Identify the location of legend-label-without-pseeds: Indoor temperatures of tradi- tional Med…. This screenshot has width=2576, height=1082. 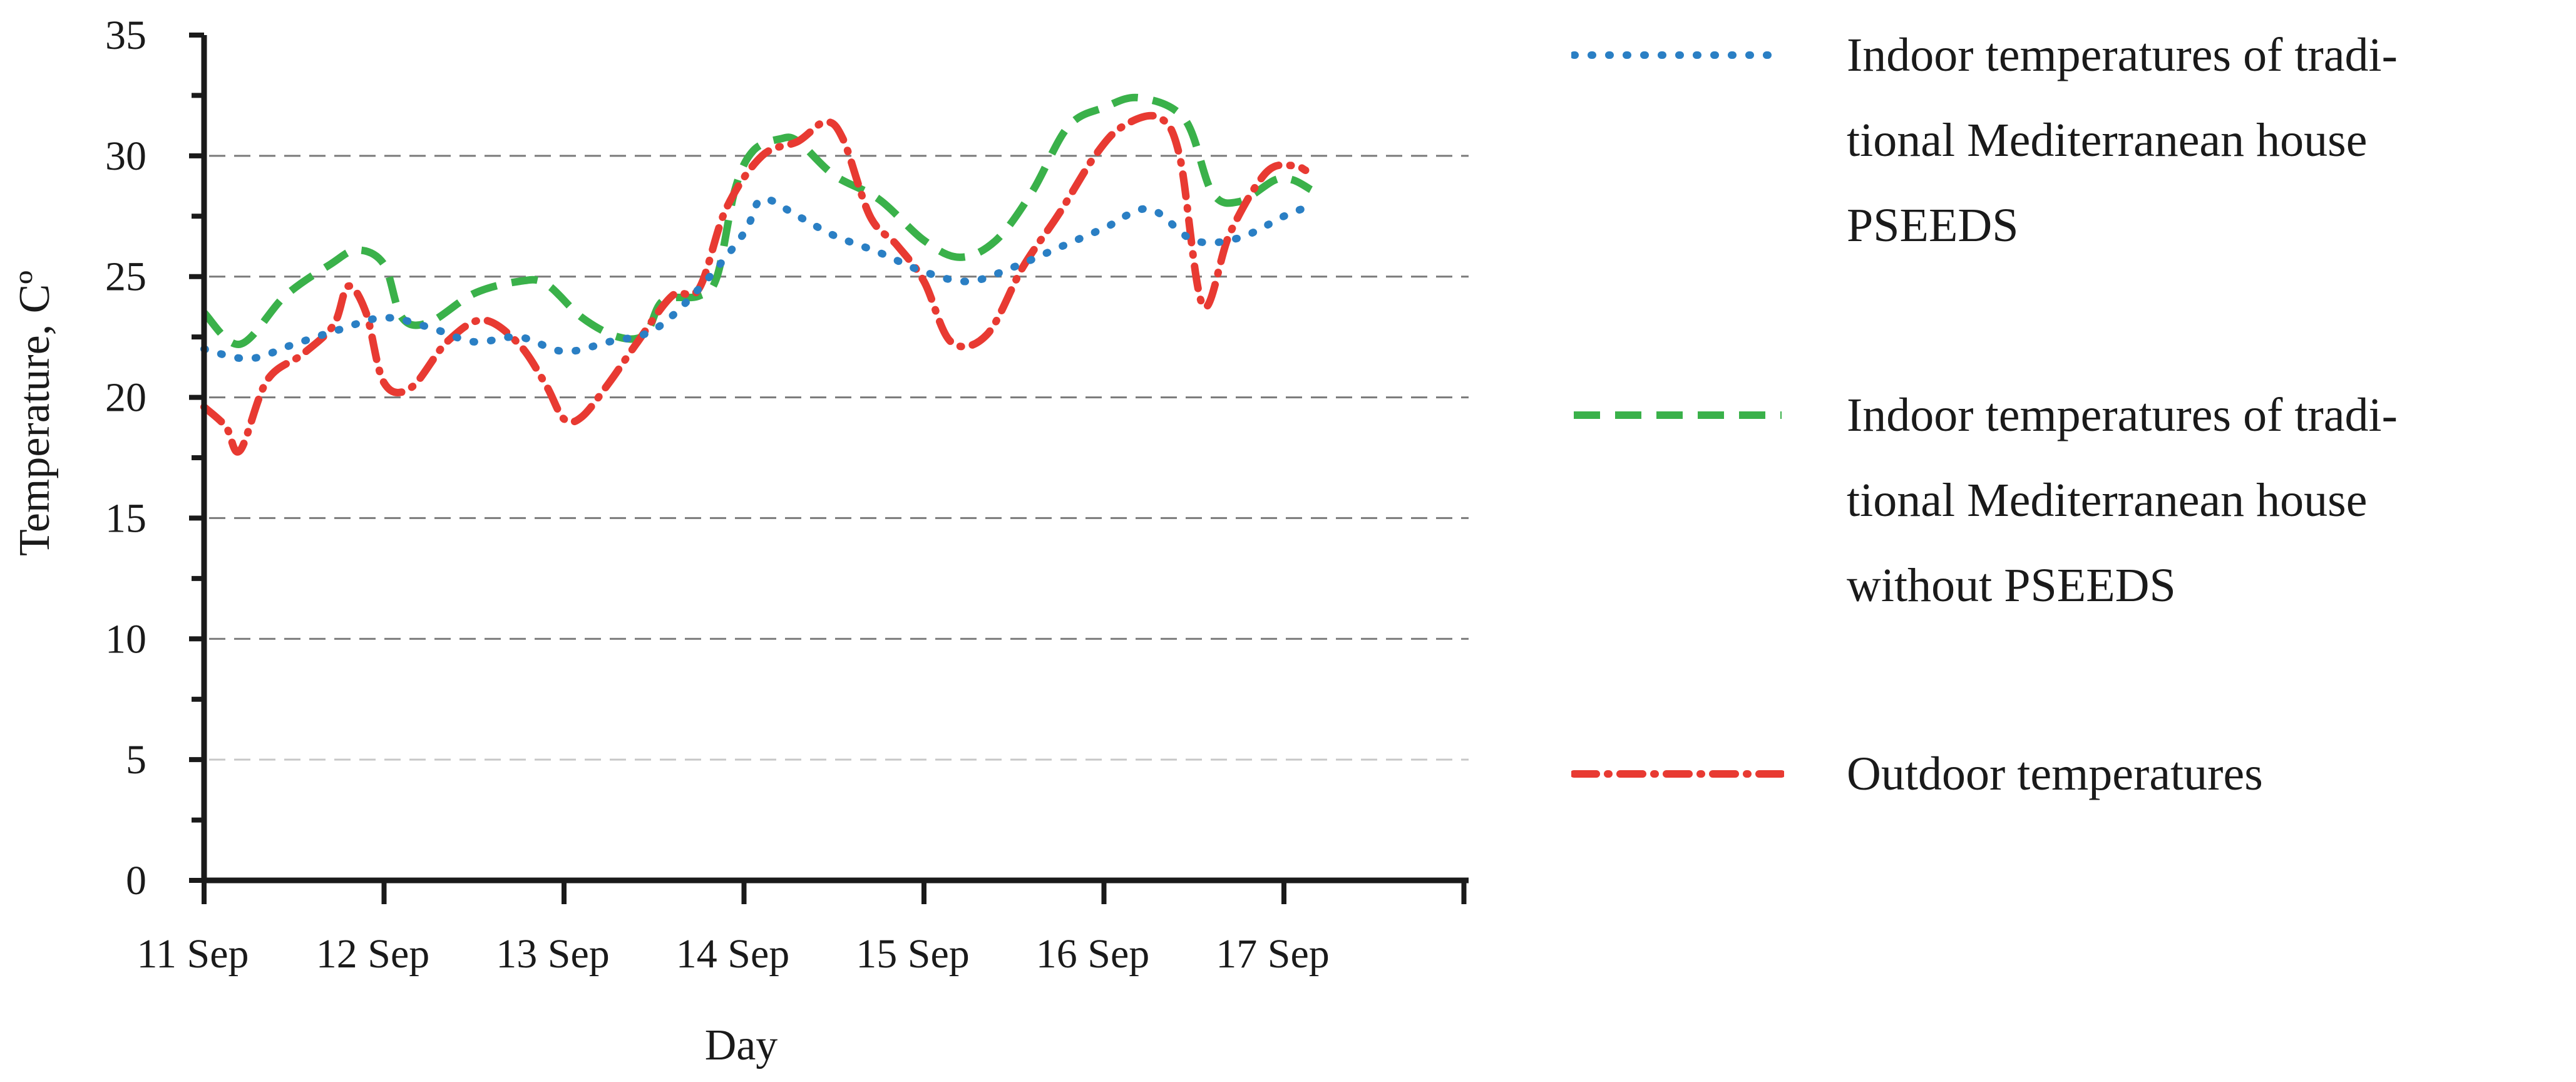
(2203, 501).